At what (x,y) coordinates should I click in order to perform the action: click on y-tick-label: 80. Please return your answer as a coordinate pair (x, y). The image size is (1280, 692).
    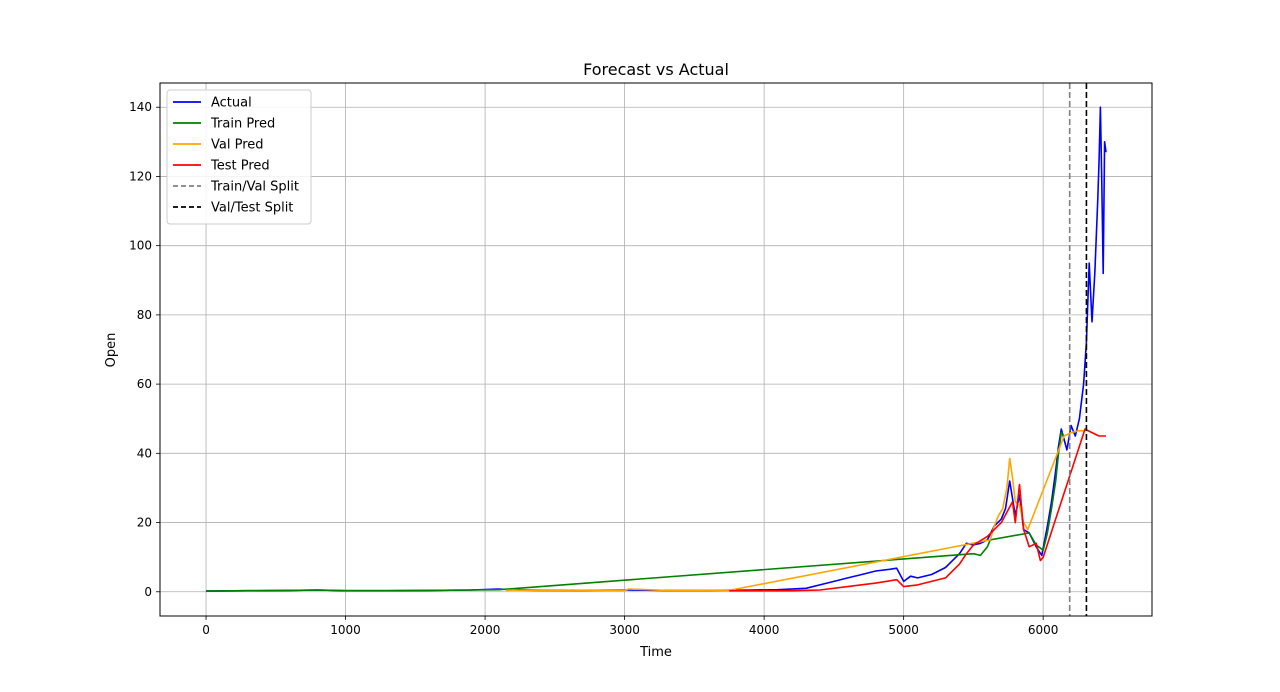
    Looking at the image, I should click on (144, 315).